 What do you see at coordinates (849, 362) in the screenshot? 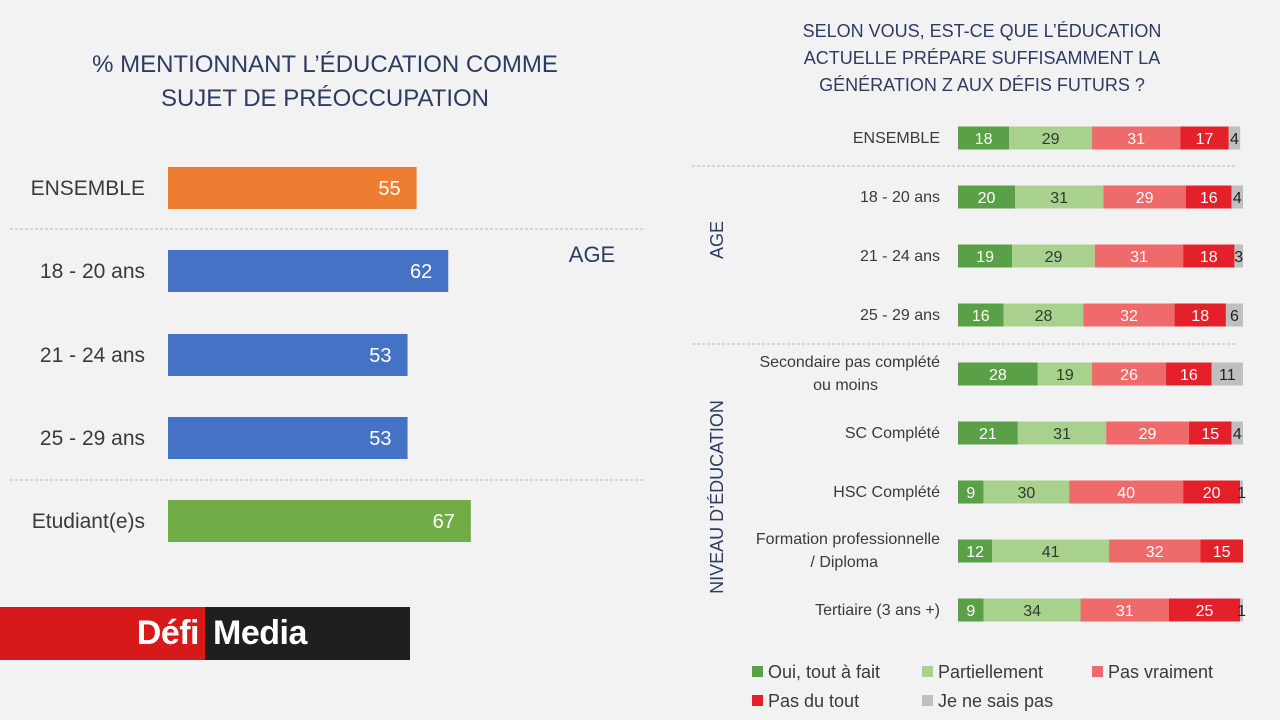
I see `right-category-label: Secondaire pas complété` at bounding box center [849, 362].